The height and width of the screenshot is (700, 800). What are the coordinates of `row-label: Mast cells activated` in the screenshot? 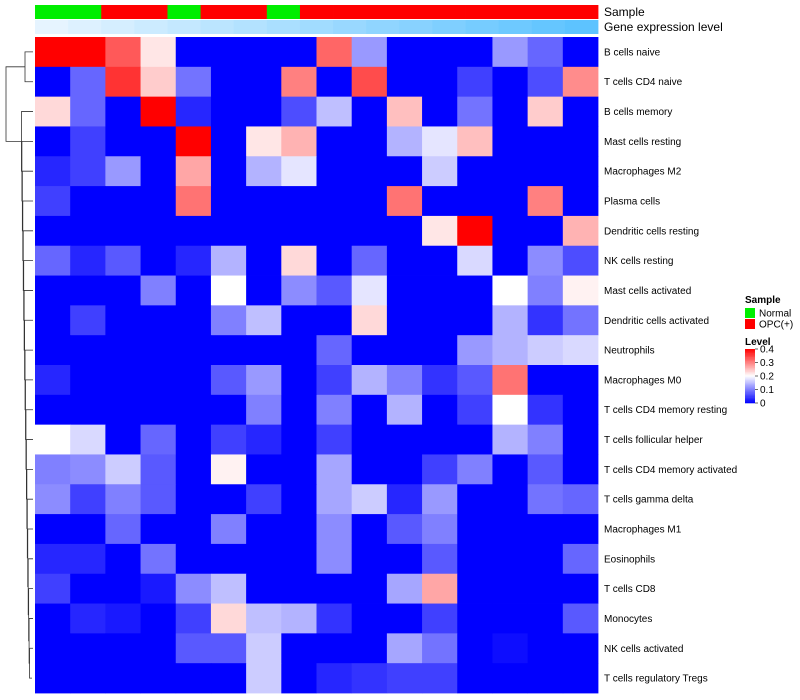 It's located at (647, 291).